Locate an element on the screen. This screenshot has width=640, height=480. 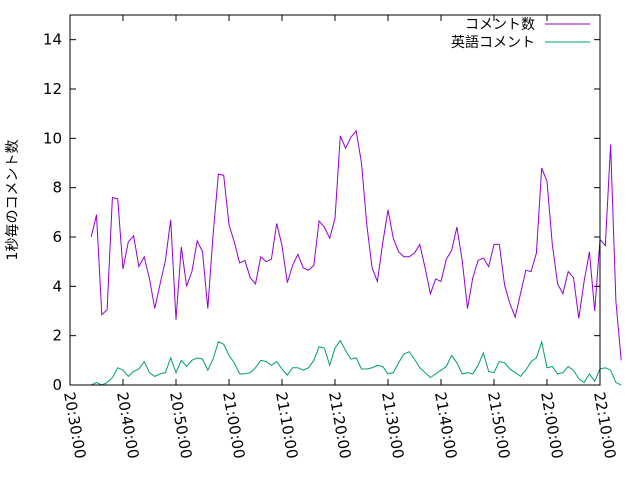
y-tick-label: 4 is located at coordinates (57, 286).